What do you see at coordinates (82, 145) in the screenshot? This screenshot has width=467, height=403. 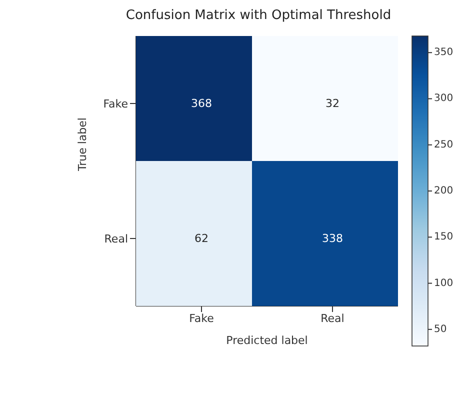 I see `y-axis-title: True label` at bounding box center [82, 145].